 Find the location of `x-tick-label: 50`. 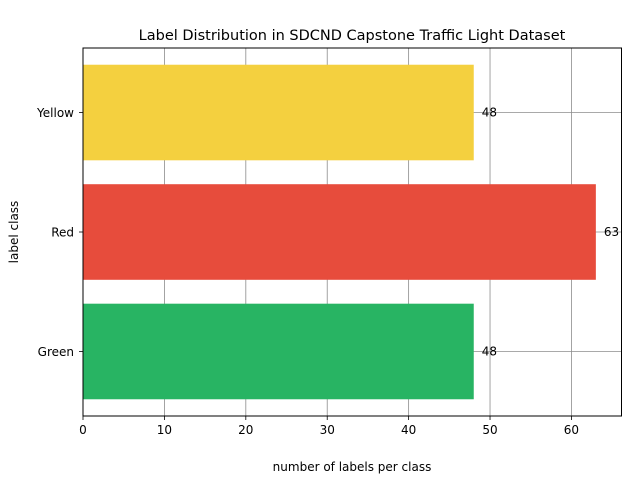

x-tick-label: 50 is located at coordinates (489, 430).